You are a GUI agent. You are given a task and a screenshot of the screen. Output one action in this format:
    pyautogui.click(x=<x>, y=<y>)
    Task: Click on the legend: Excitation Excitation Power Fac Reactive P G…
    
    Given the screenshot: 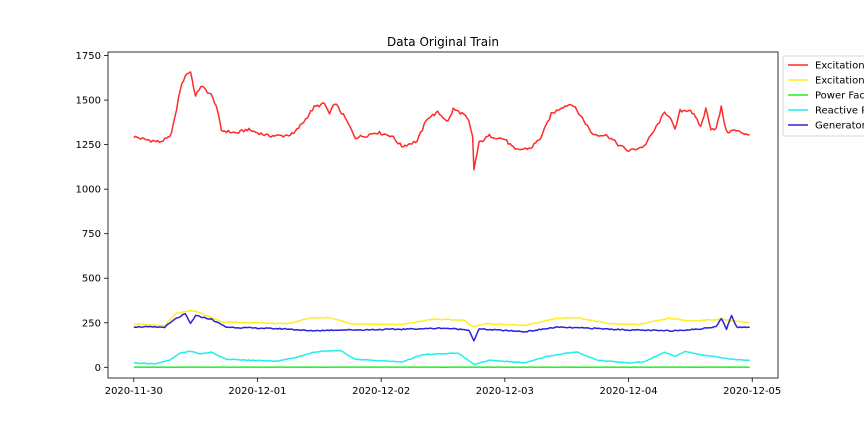 What is the action you would take?
    pyautogui.click(x=823, y=96)
    